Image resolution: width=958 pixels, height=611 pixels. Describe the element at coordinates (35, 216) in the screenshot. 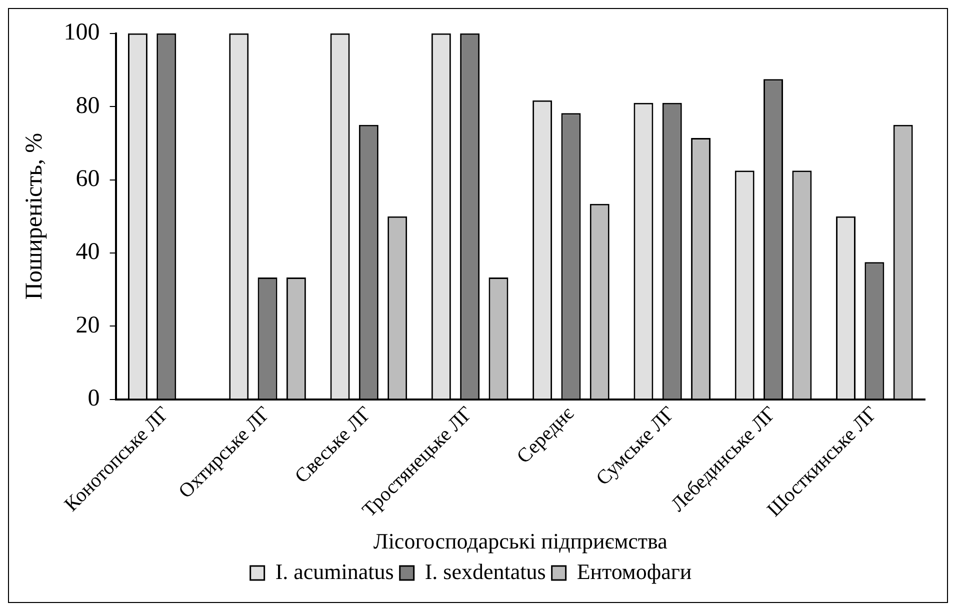

I see `y-axis-title: Поширеність, %` at that location.